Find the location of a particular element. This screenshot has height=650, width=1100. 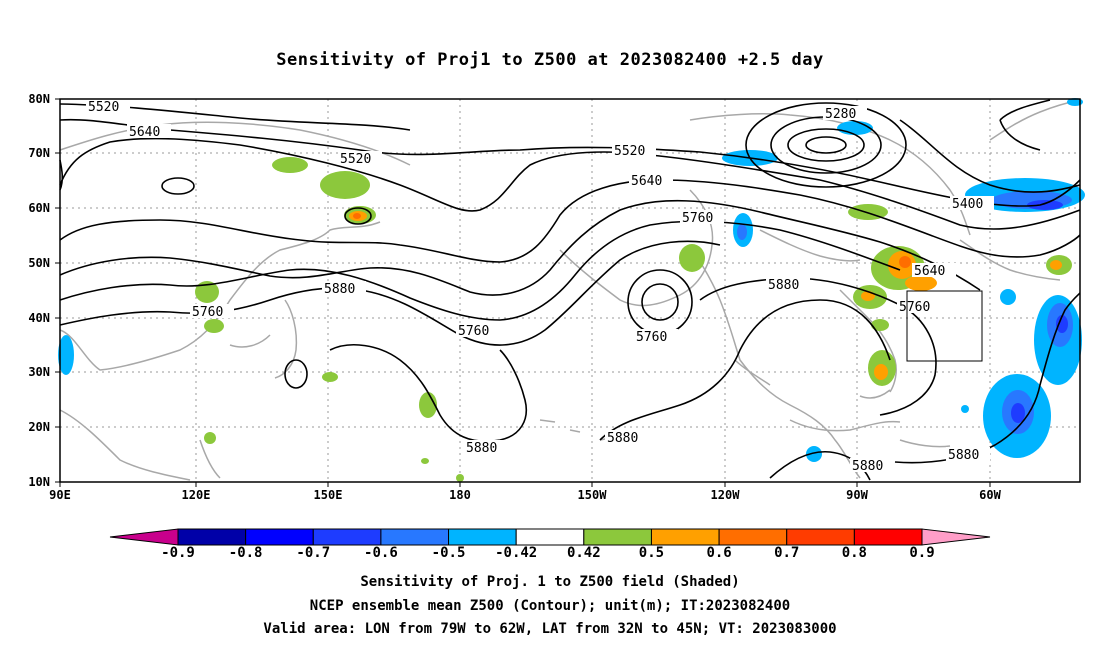

colorbar-label: -0.8 is located at coordinates (246, 553).